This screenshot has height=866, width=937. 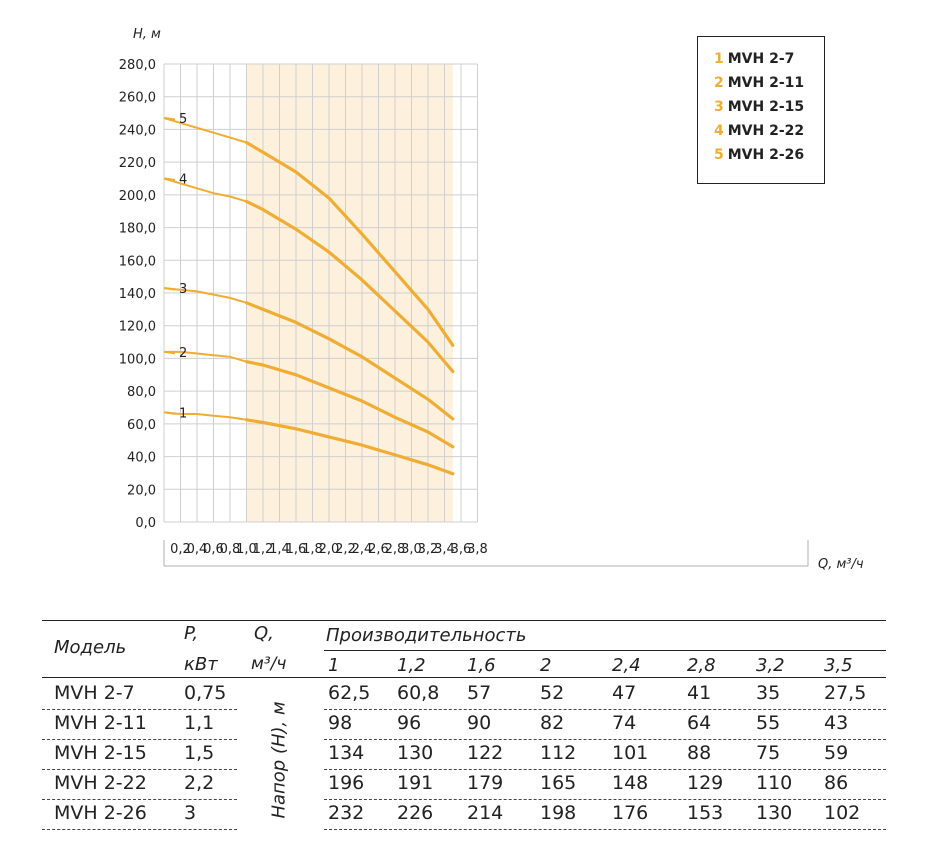 I want to click on table-cell-head: 130, so click(x=774, y=813).